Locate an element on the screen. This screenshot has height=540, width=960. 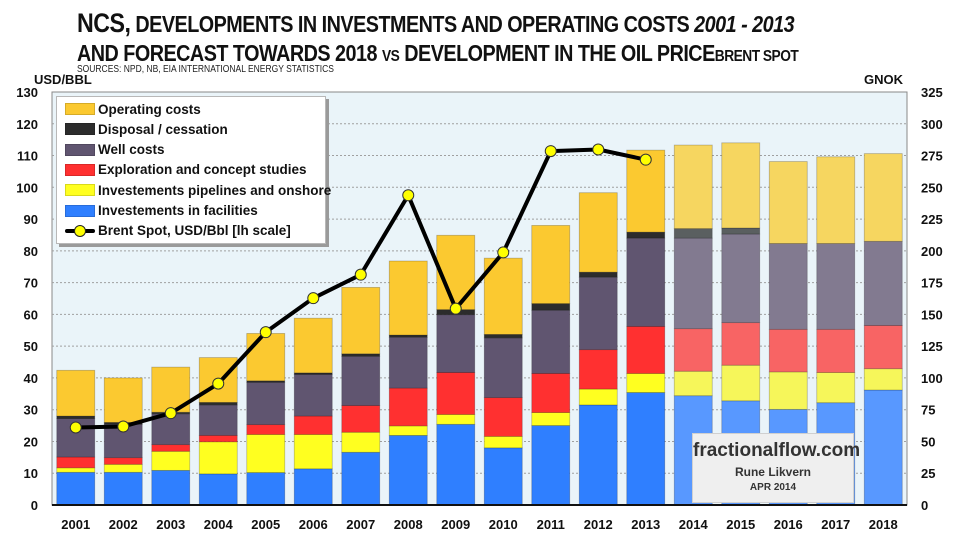
y-tick-label: 50 is located at coordinates (31, 346).